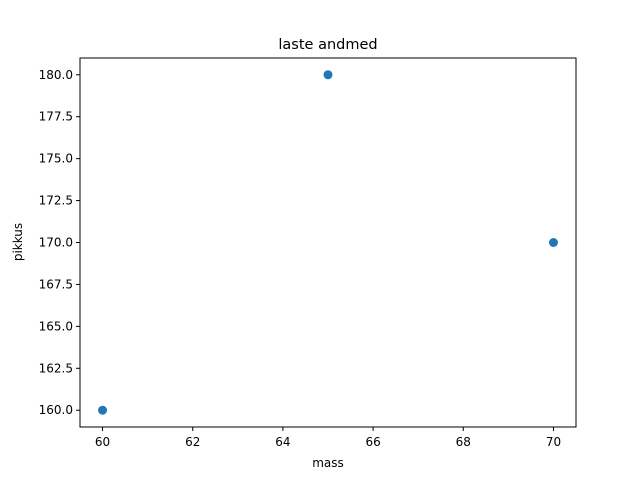  Describe the element at coordinates (102, 442) in the screenshot. I see `x-tick-label: 60` at that location.